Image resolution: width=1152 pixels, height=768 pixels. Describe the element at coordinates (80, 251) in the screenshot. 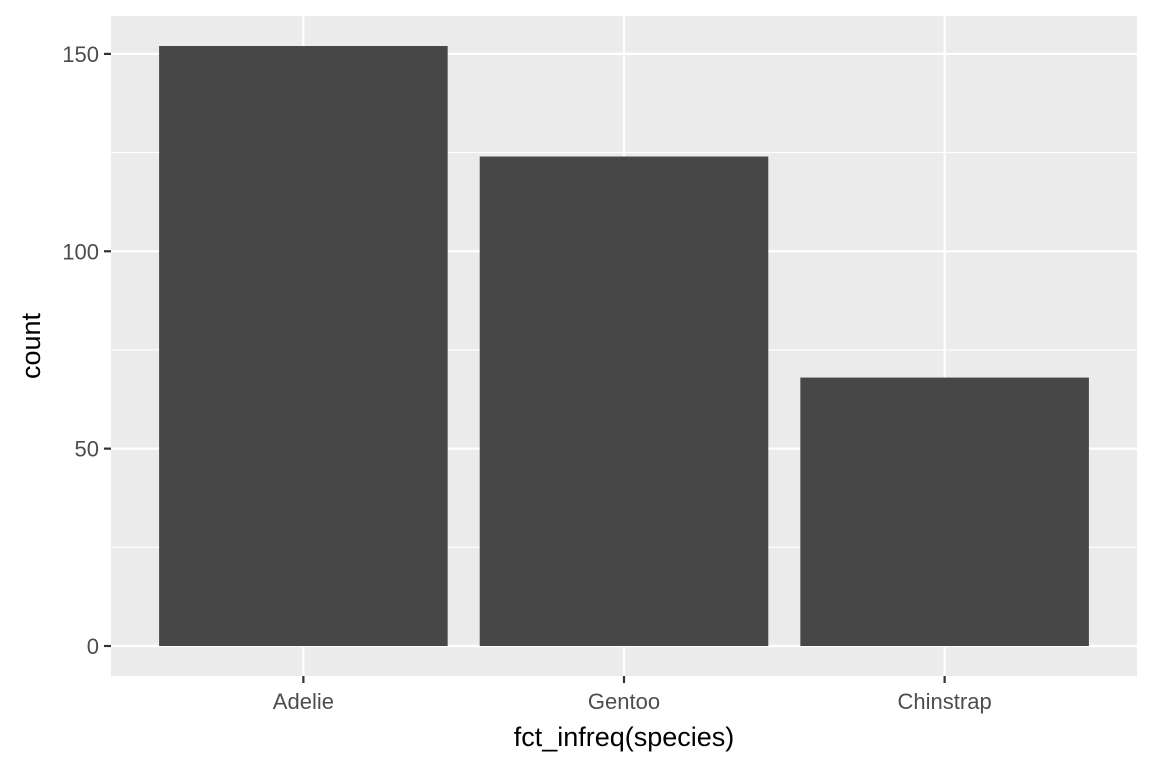

I see `y-tick-label: 100` at that location.